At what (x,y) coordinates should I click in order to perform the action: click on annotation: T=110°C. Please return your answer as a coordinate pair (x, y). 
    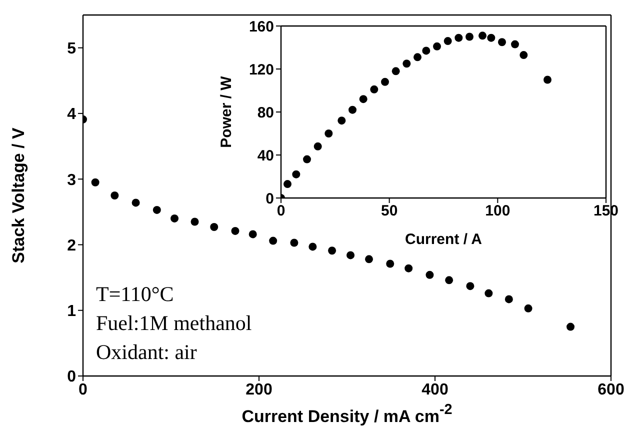
    Looking at the image, I should click on (135, 294).